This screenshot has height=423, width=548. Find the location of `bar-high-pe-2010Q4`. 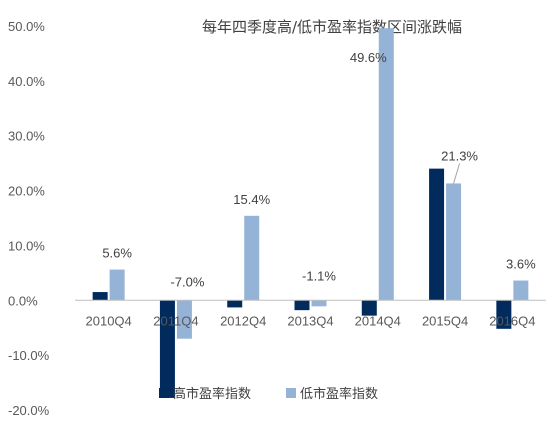

bar-high-pe-2010Q4 is located at coordinates (100, 296).